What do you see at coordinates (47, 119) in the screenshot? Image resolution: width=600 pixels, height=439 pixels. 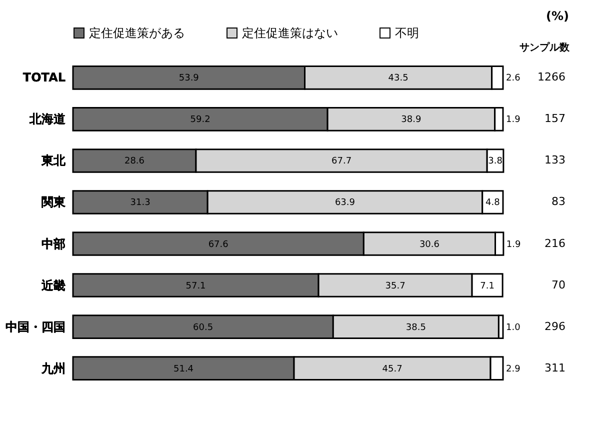 I see `y-tick-label: 北海道` at bounding box center [47, 119].